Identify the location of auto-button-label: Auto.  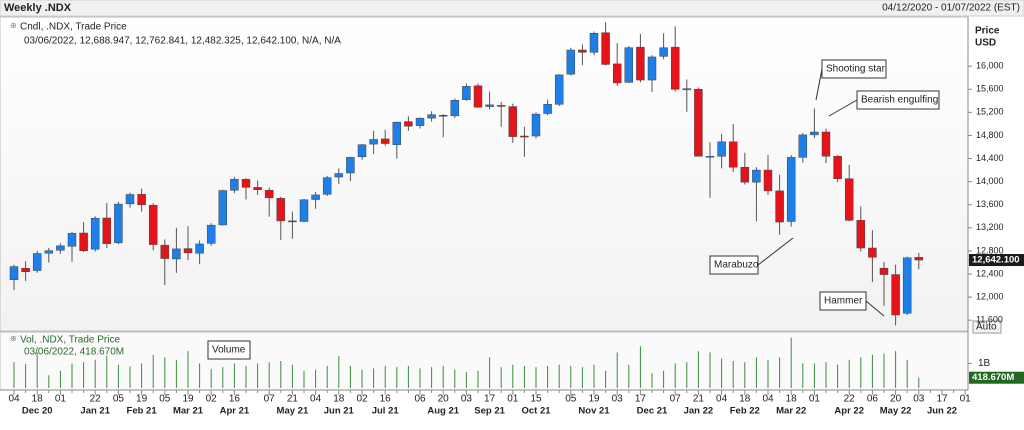
(986, 327).